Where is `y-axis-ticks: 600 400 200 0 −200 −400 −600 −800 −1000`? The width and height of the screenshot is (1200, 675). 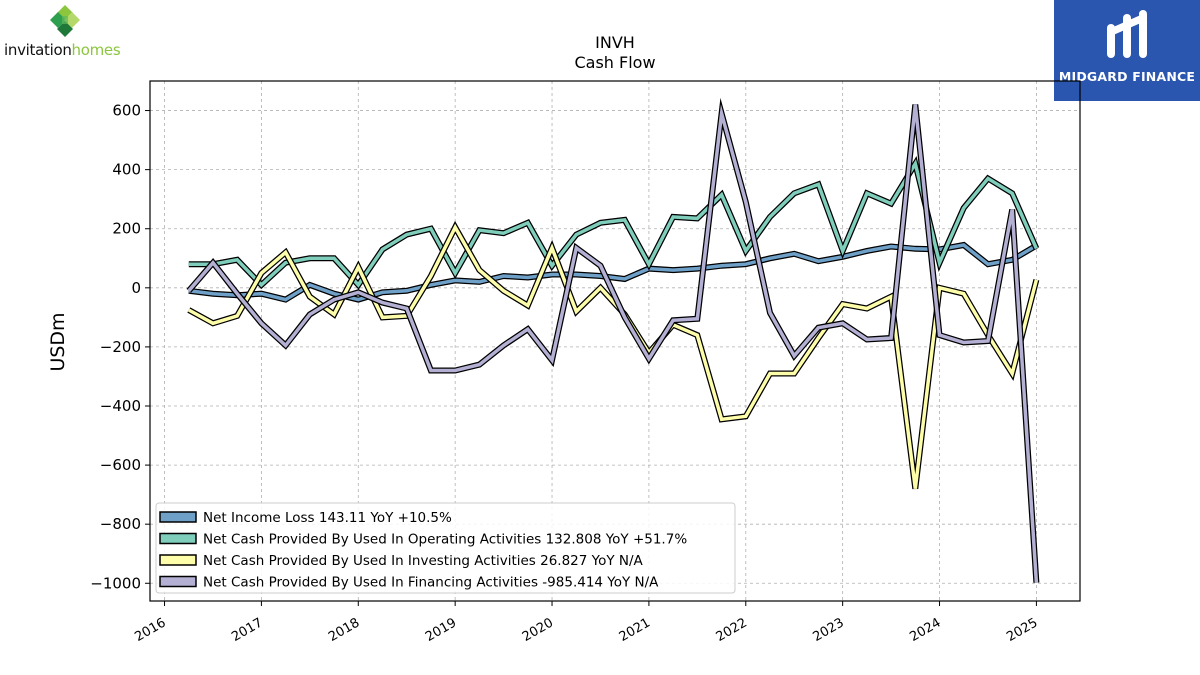
y-axis-ticks: 600 400 200 0 −200 −400 −600 −800 −1000 is located at coordinates (120, 347).